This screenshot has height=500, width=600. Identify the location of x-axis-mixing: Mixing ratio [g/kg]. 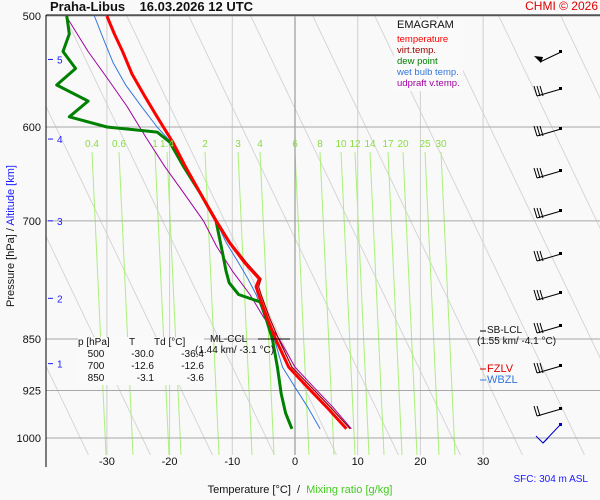
(349, 490).